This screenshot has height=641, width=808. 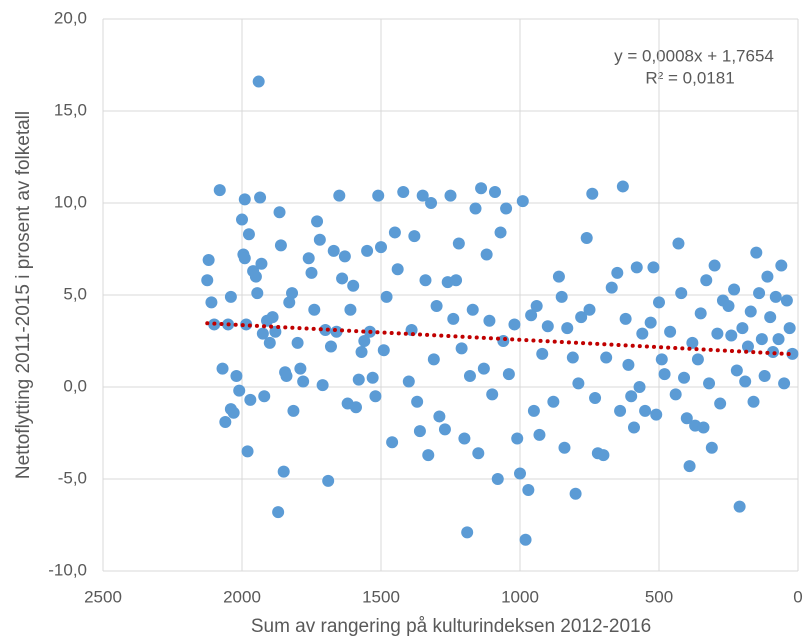 I want to click on trendline, so click(x=500, y=339).